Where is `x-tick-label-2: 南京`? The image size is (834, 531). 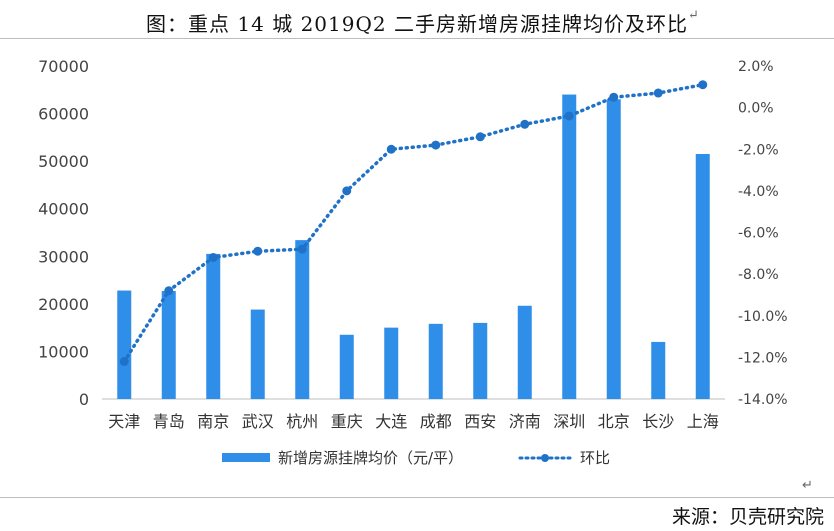
x-tick-label-2: 南京 is located at coordinates (213, 421).